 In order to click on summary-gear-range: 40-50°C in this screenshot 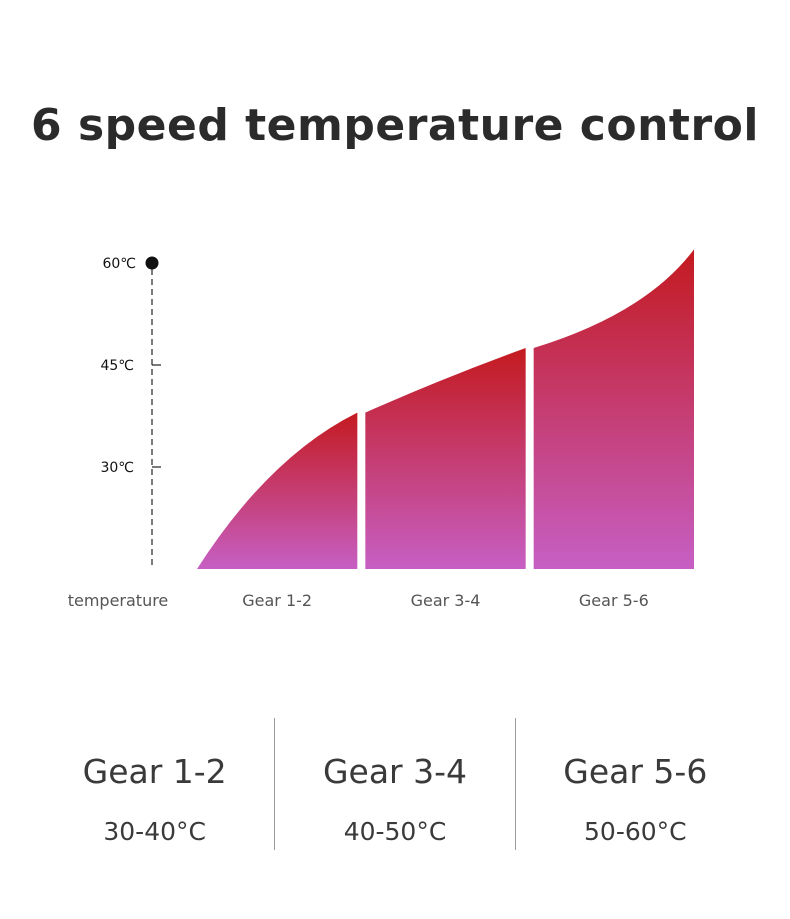, I will do `click(395, 831)`.